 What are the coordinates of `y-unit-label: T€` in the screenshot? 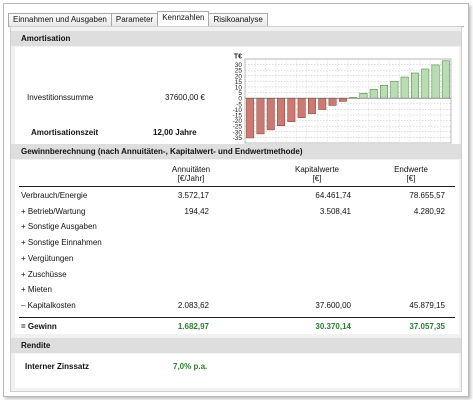 It's located at (238, 57).